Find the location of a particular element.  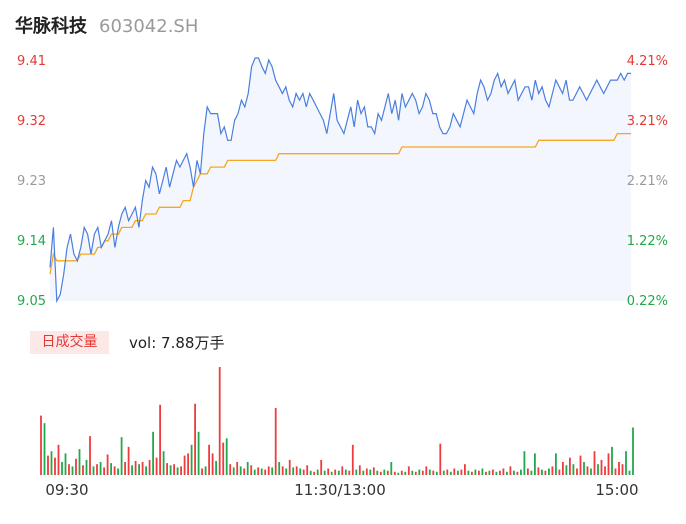

change-tick-label: 3.21% is located at coordinates (647, 121).